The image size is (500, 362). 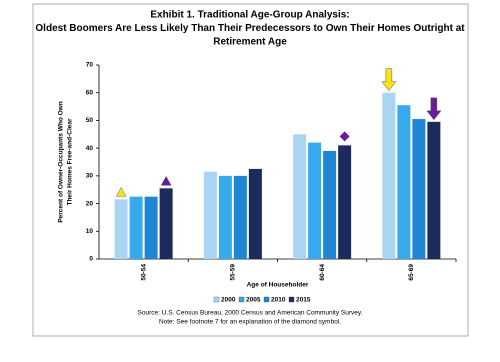 I want to click on y-tick-label: 50, so click(x=90, y=120).